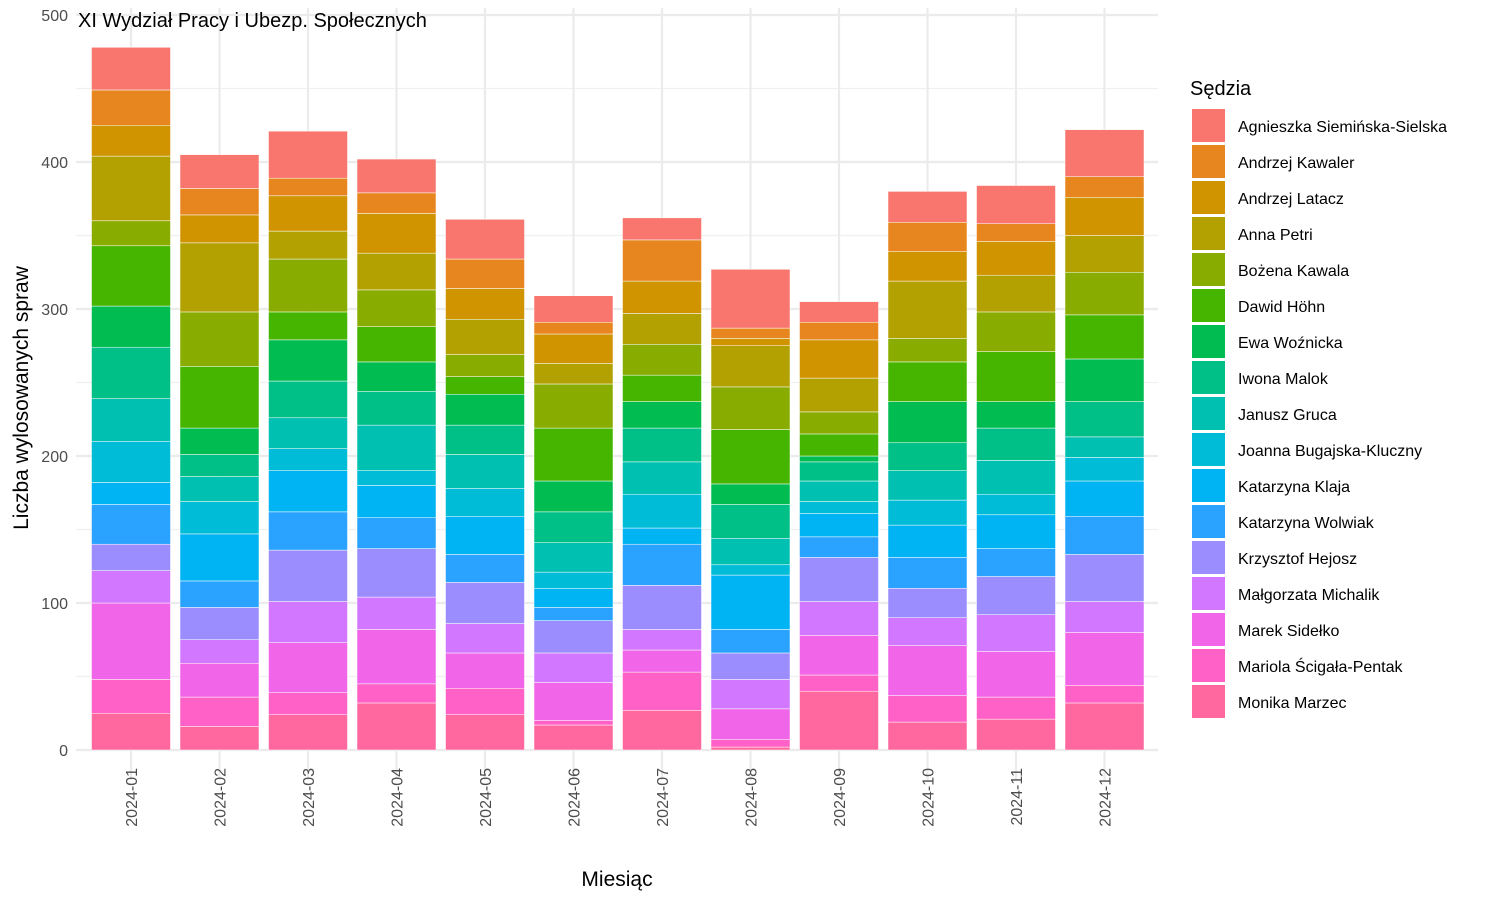 The image size is (1500, 900). What do you see at coordinates (1321, 666) in the screenshot?
I see `legend-label: Mariola Ścigała-Pentak` at bounding box center [1321, 666].